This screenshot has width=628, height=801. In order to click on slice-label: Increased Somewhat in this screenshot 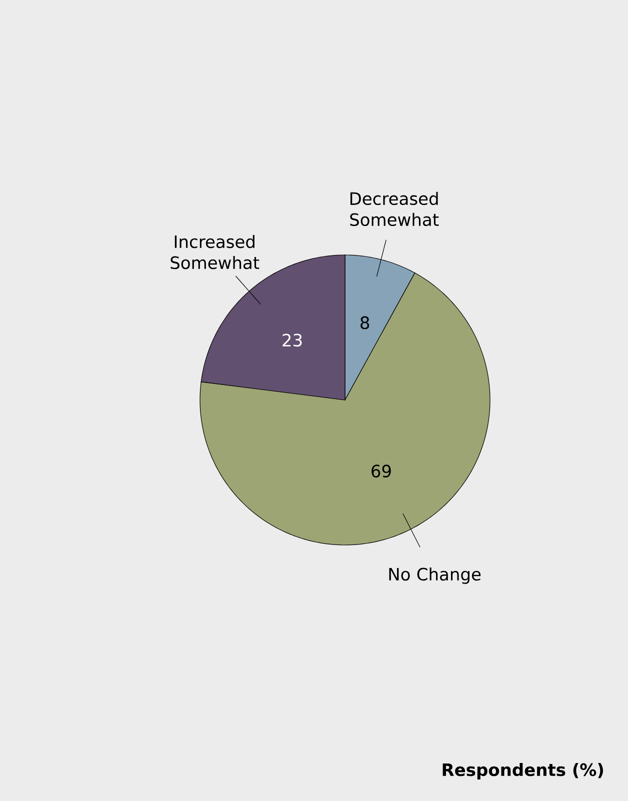, I will do `click(215, 252)`.